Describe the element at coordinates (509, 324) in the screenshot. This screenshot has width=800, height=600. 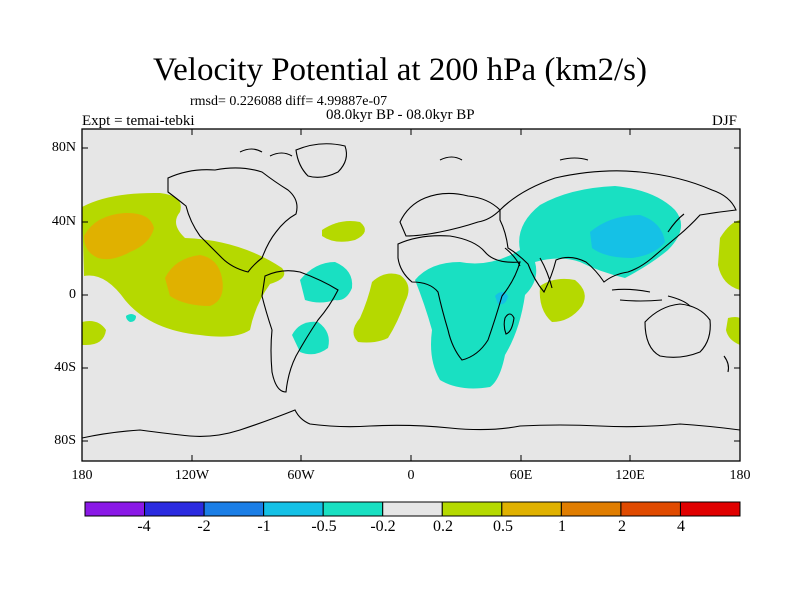
I see `madagascar-coastline` at that location.